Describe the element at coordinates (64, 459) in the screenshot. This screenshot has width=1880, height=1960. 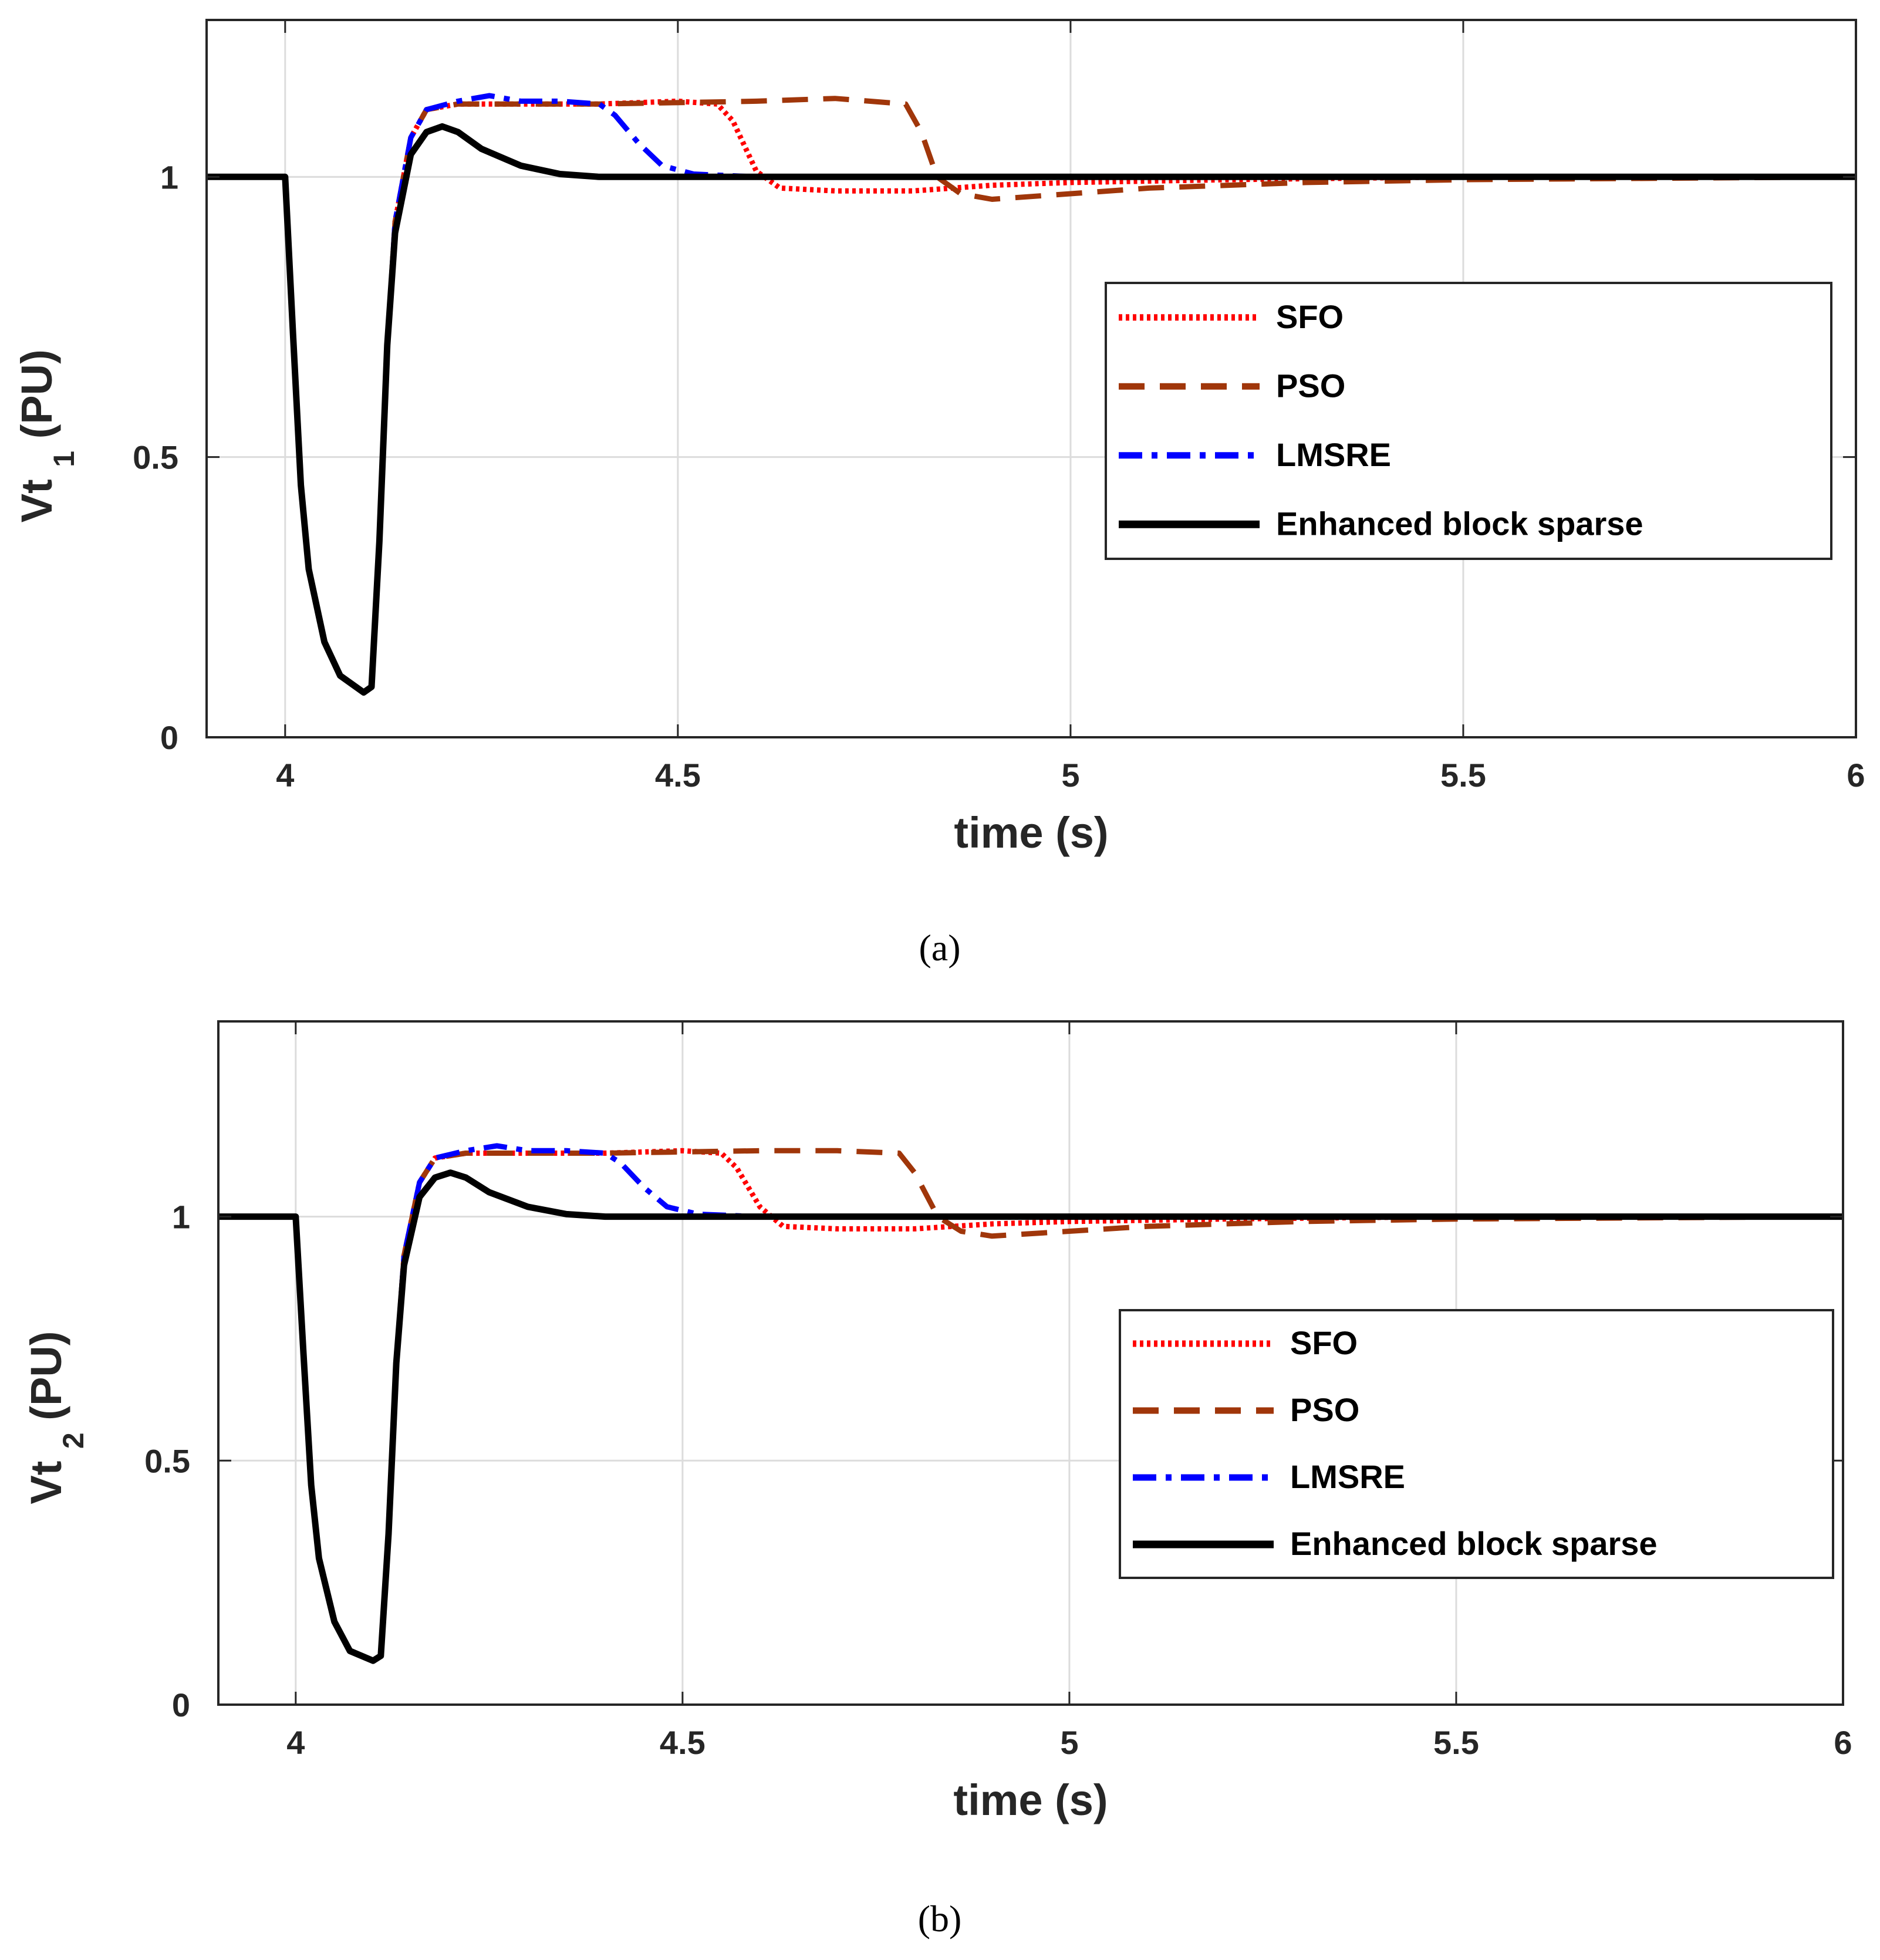
I see `y-axis-label-subscript: 1` at that location.